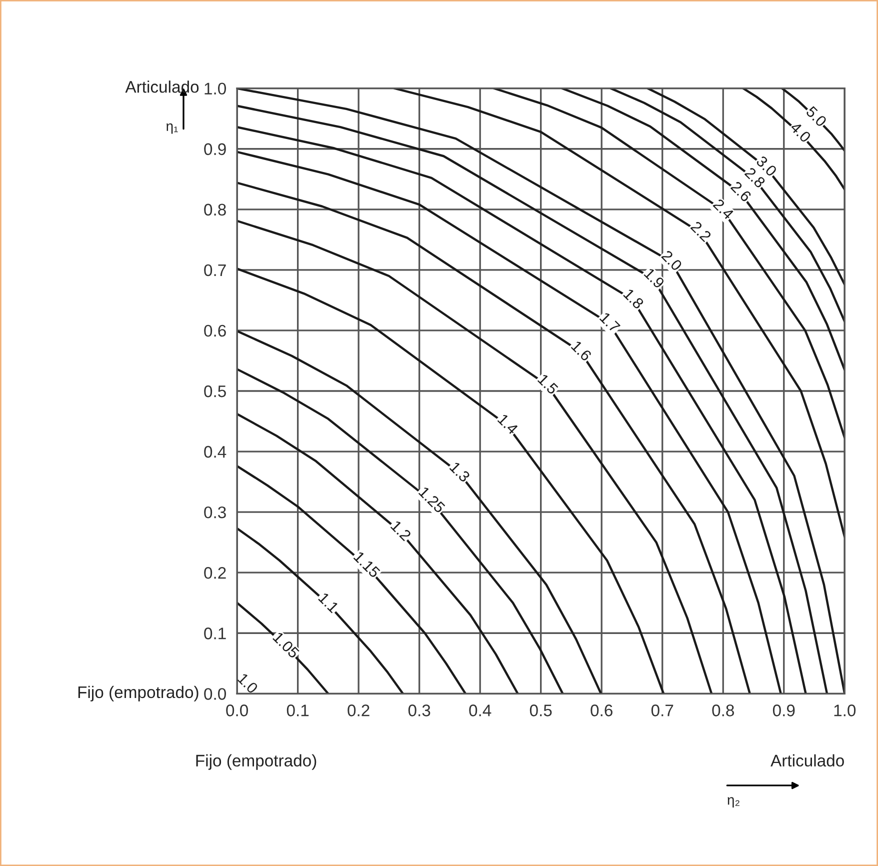  Describe the element at coordinates (783, 710) in the screenshot. I see `x-tick-label: 0.9` at that location.